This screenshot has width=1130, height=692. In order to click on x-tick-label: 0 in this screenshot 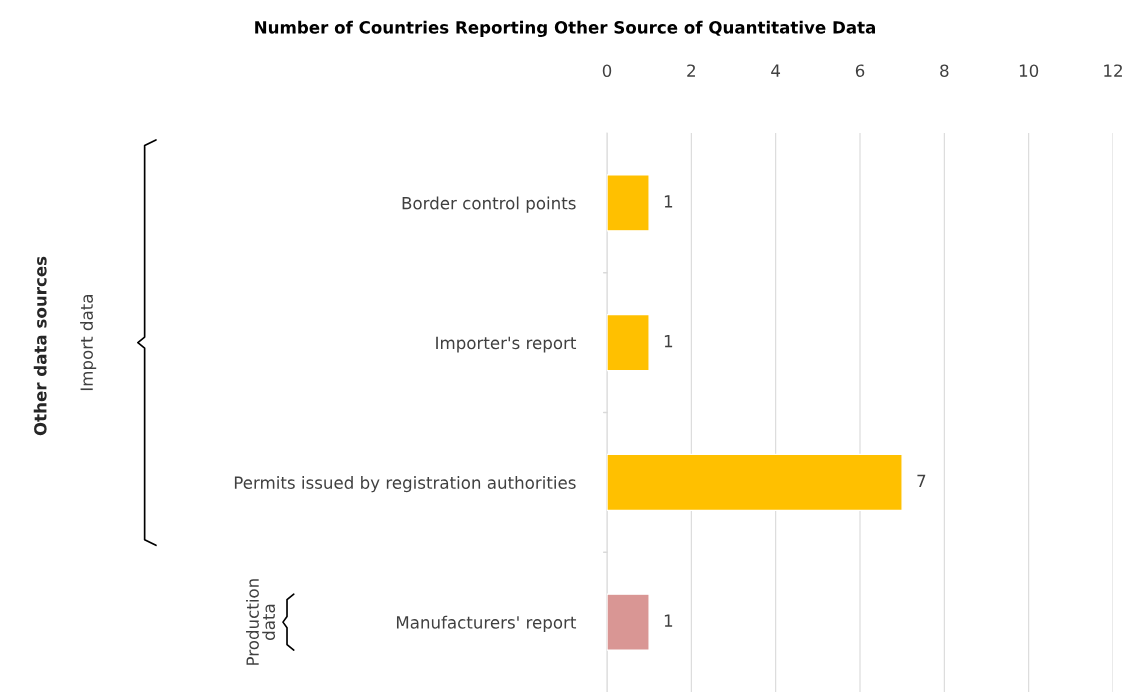, I will do `click(607, 70)`.